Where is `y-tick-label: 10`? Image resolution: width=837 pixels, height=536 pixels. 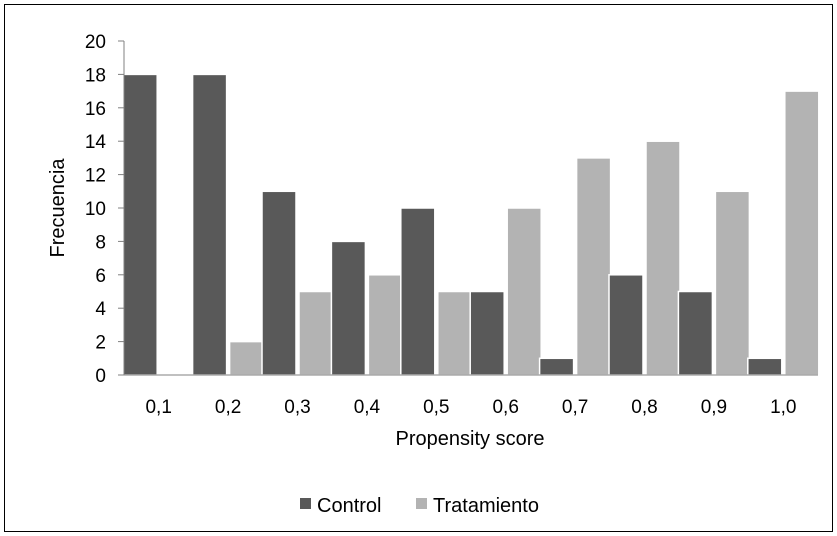 y-tick-label: 10 is located at coordinates (95, 209).